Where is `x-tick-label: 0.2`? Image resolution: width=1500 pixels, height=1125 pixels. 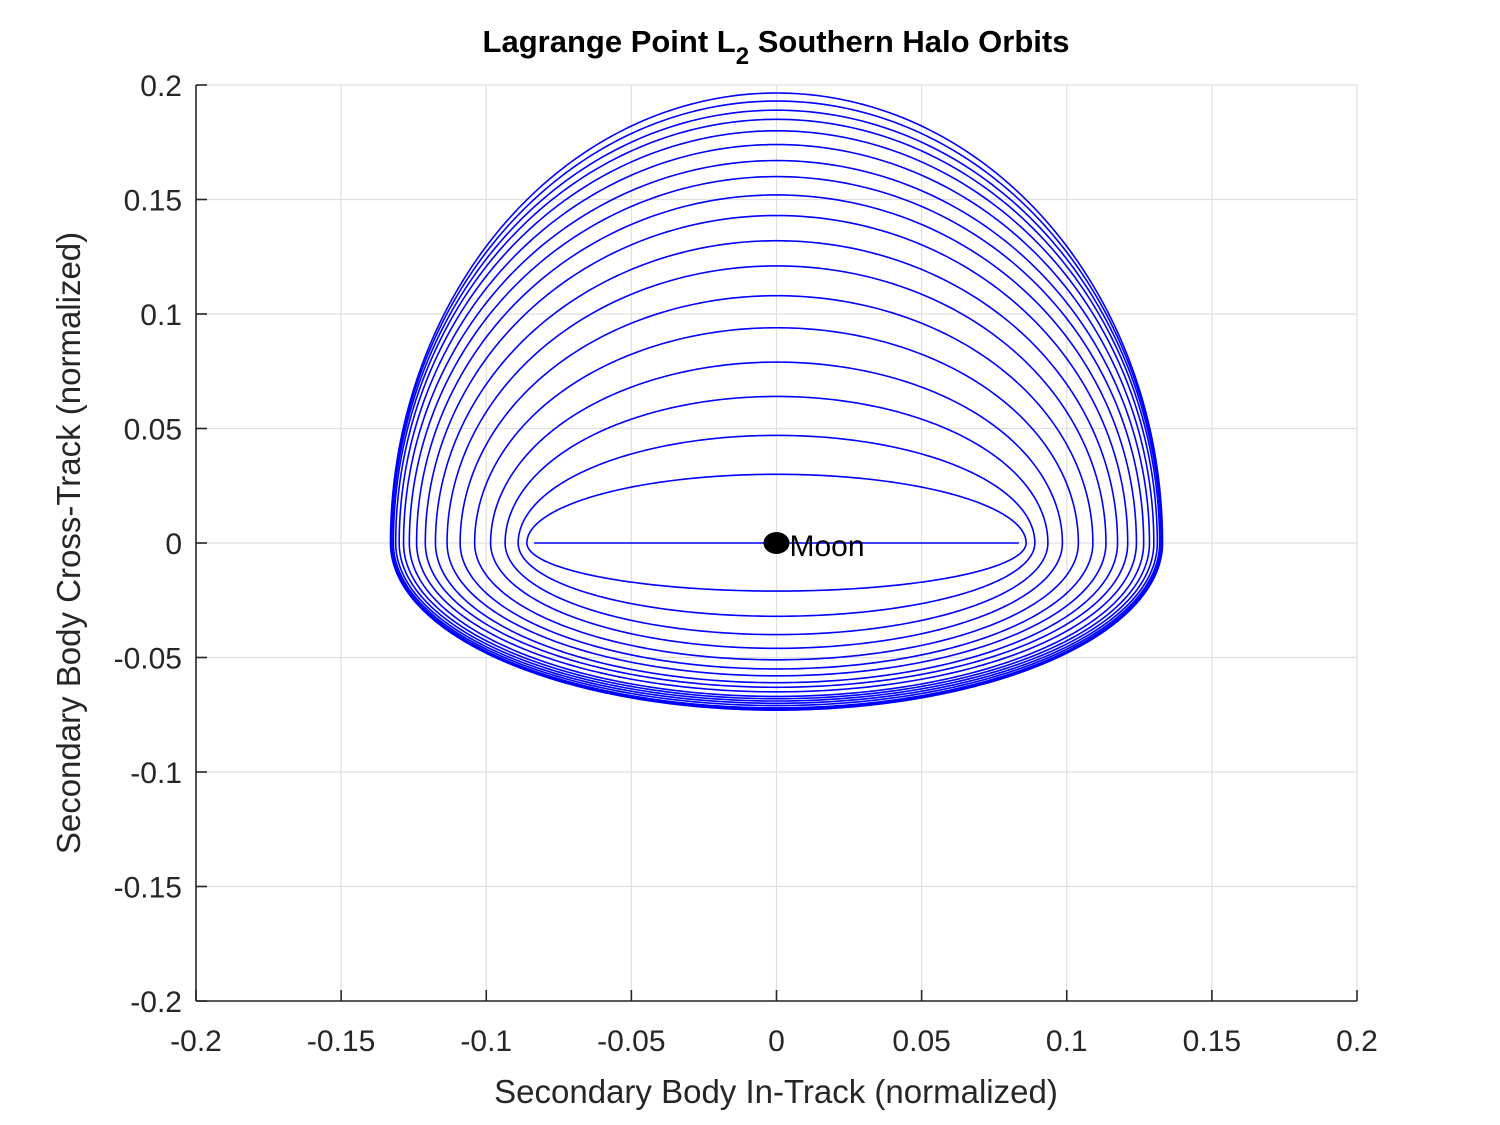
x-tick-label: 0.2 is located at coordinates (1357, 1041).